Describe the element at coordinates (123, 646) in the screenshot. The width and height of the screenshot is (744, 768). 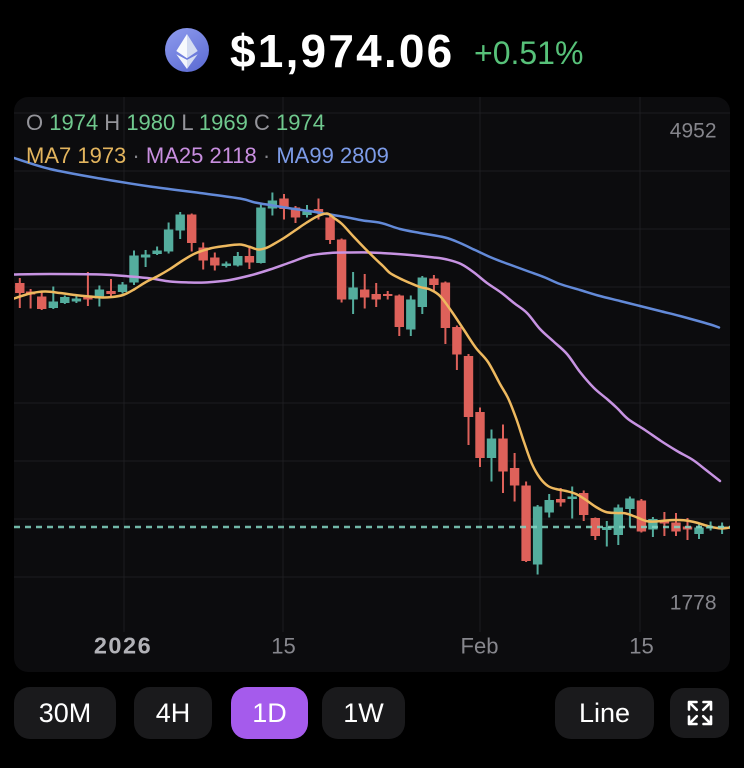
I see `svg-text: 2026` at that location.